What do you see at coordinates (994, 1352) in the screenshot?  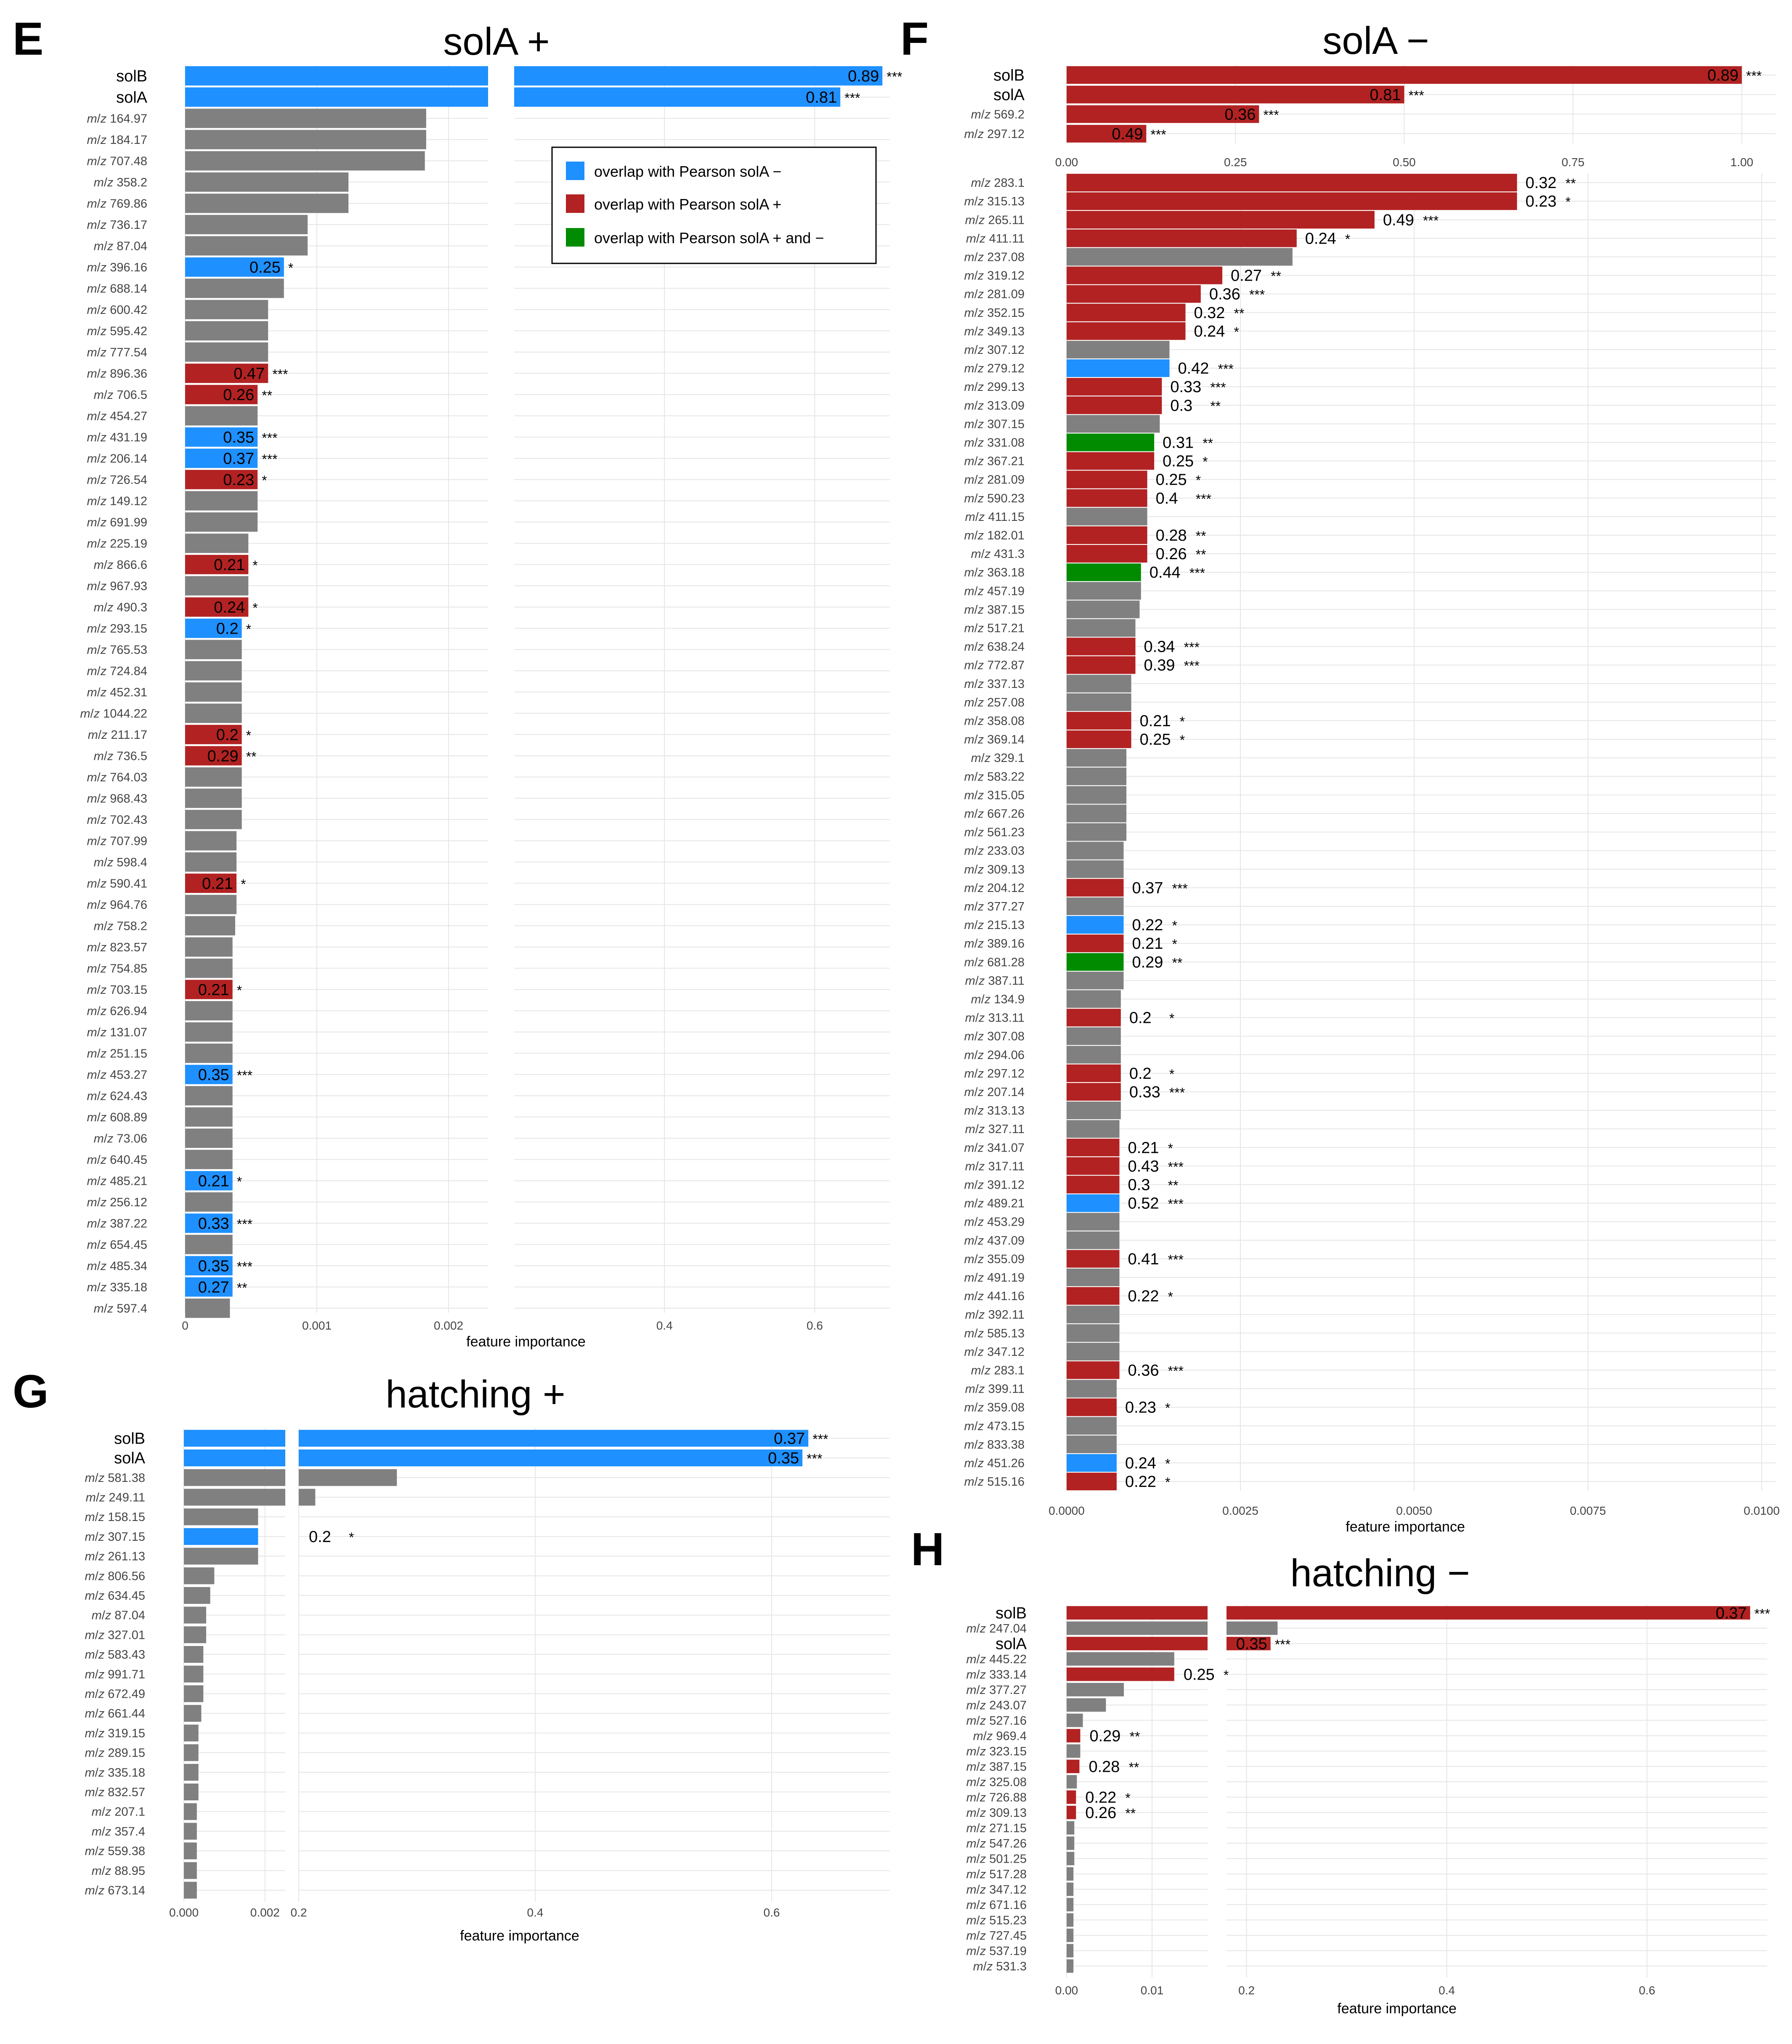 I see `y-label-f-m-z-347-12: m/z 347.12` at bounding box center [994, 1352].